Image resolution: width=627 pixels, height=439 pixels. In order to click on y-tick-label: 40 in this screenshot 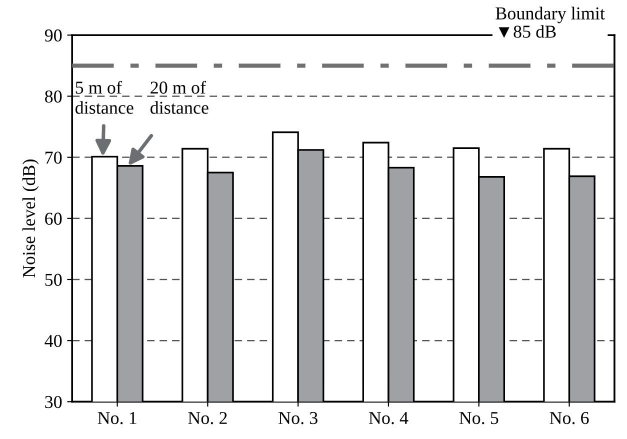, I will do `click(53, 341)`.